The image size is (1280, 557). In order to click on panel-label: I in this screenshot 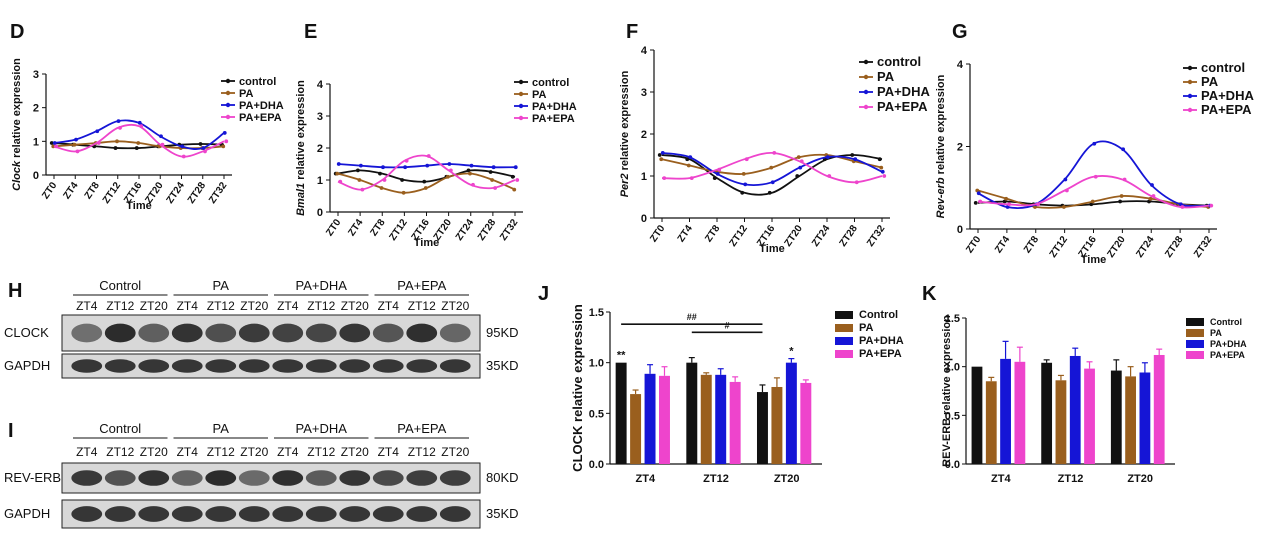, I will do `click(11, 431)`.